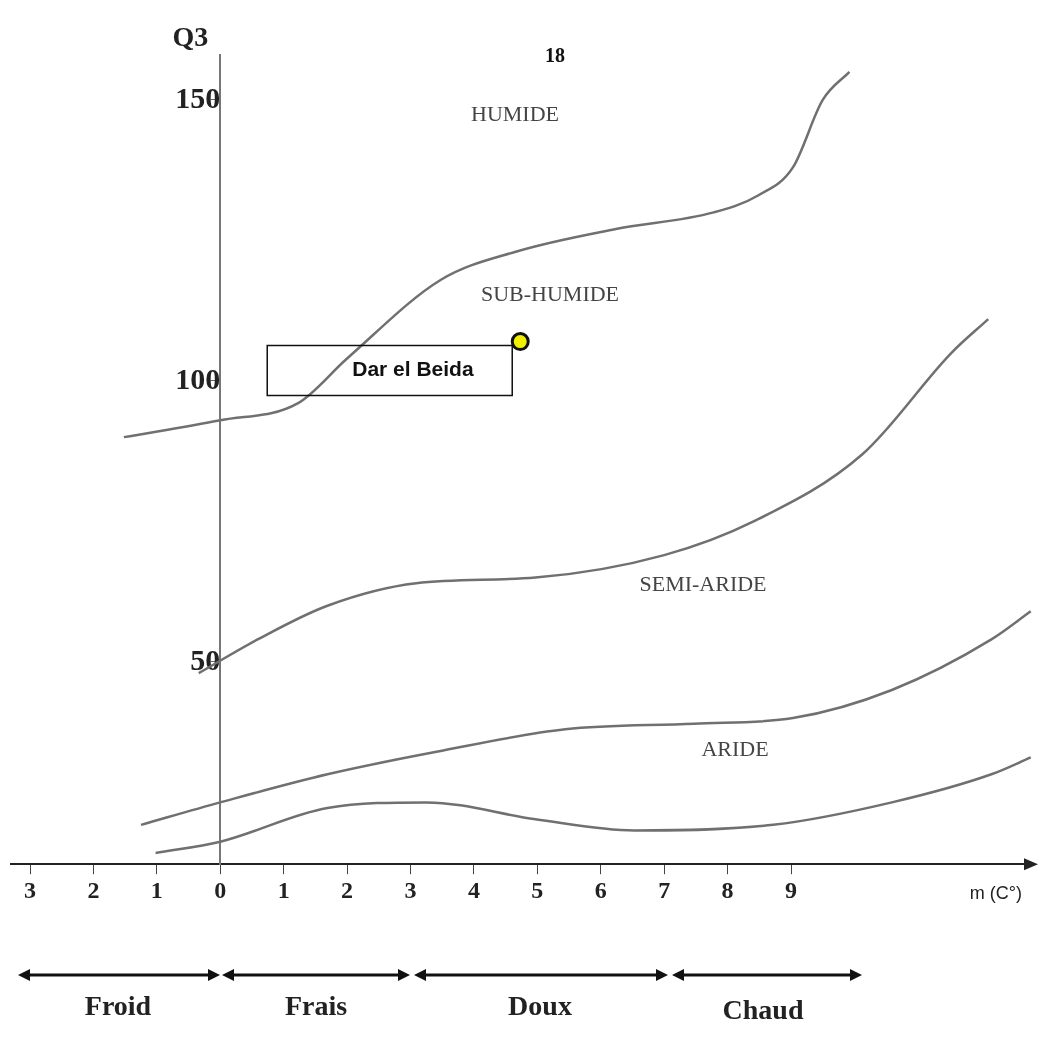  What do you see at coordinates (600, 889) in the screenshot?
I see `x-tick-label: 6` at bounding box center [600, 889].